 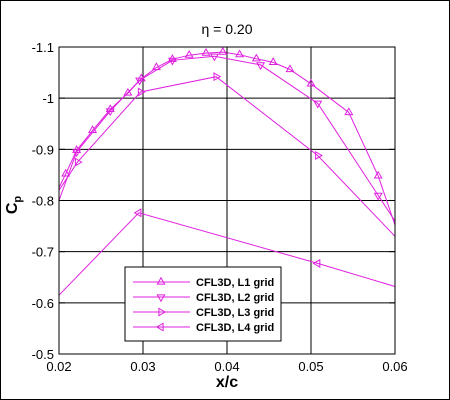 I want to click on chart-title: η = 0.20, so click(x=227, y=29).